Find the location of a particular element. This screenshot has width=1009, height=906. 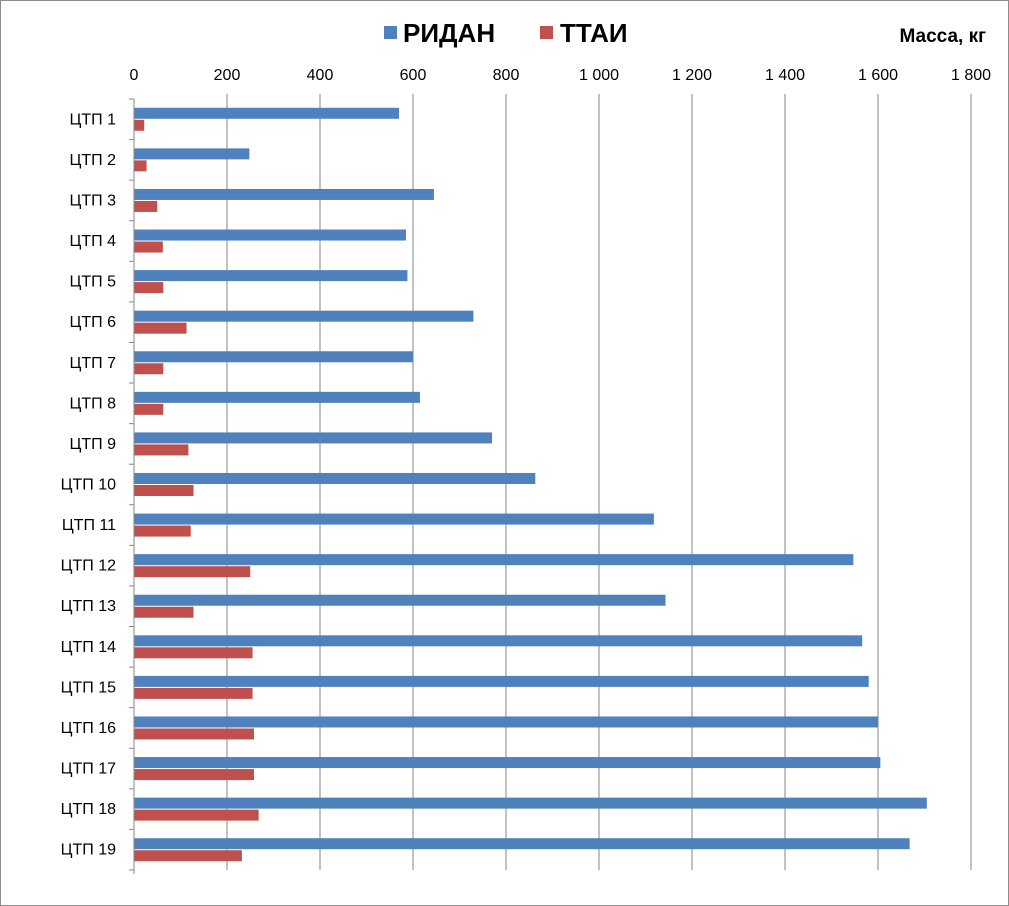

category-label: ЦТП 9 is located at coordinates (93, 444).